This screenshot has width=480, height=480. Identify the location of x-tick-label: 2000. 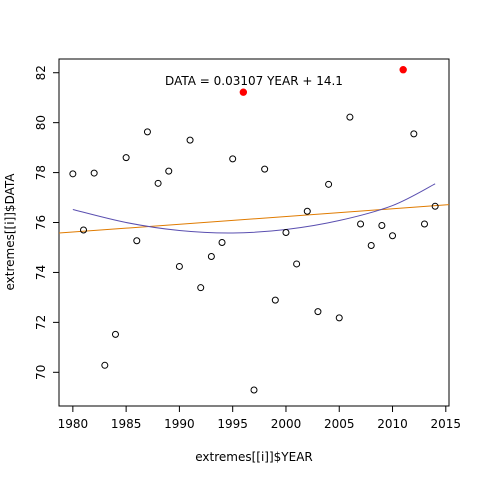
(286, 424).